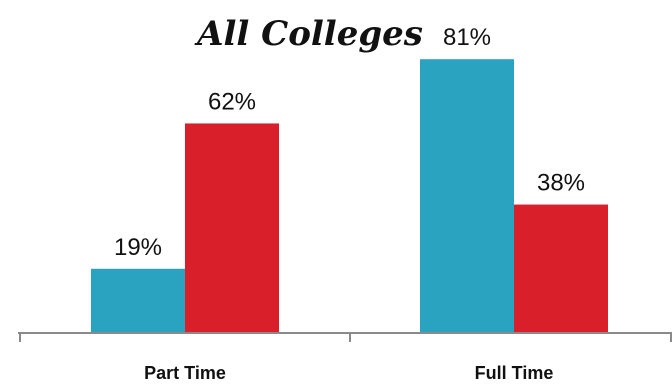 The width and height of the screenshot is (672, 384). Describe the element at coordinates (138, 247) in the screenshot. I see `data-label: 19%` at that location.